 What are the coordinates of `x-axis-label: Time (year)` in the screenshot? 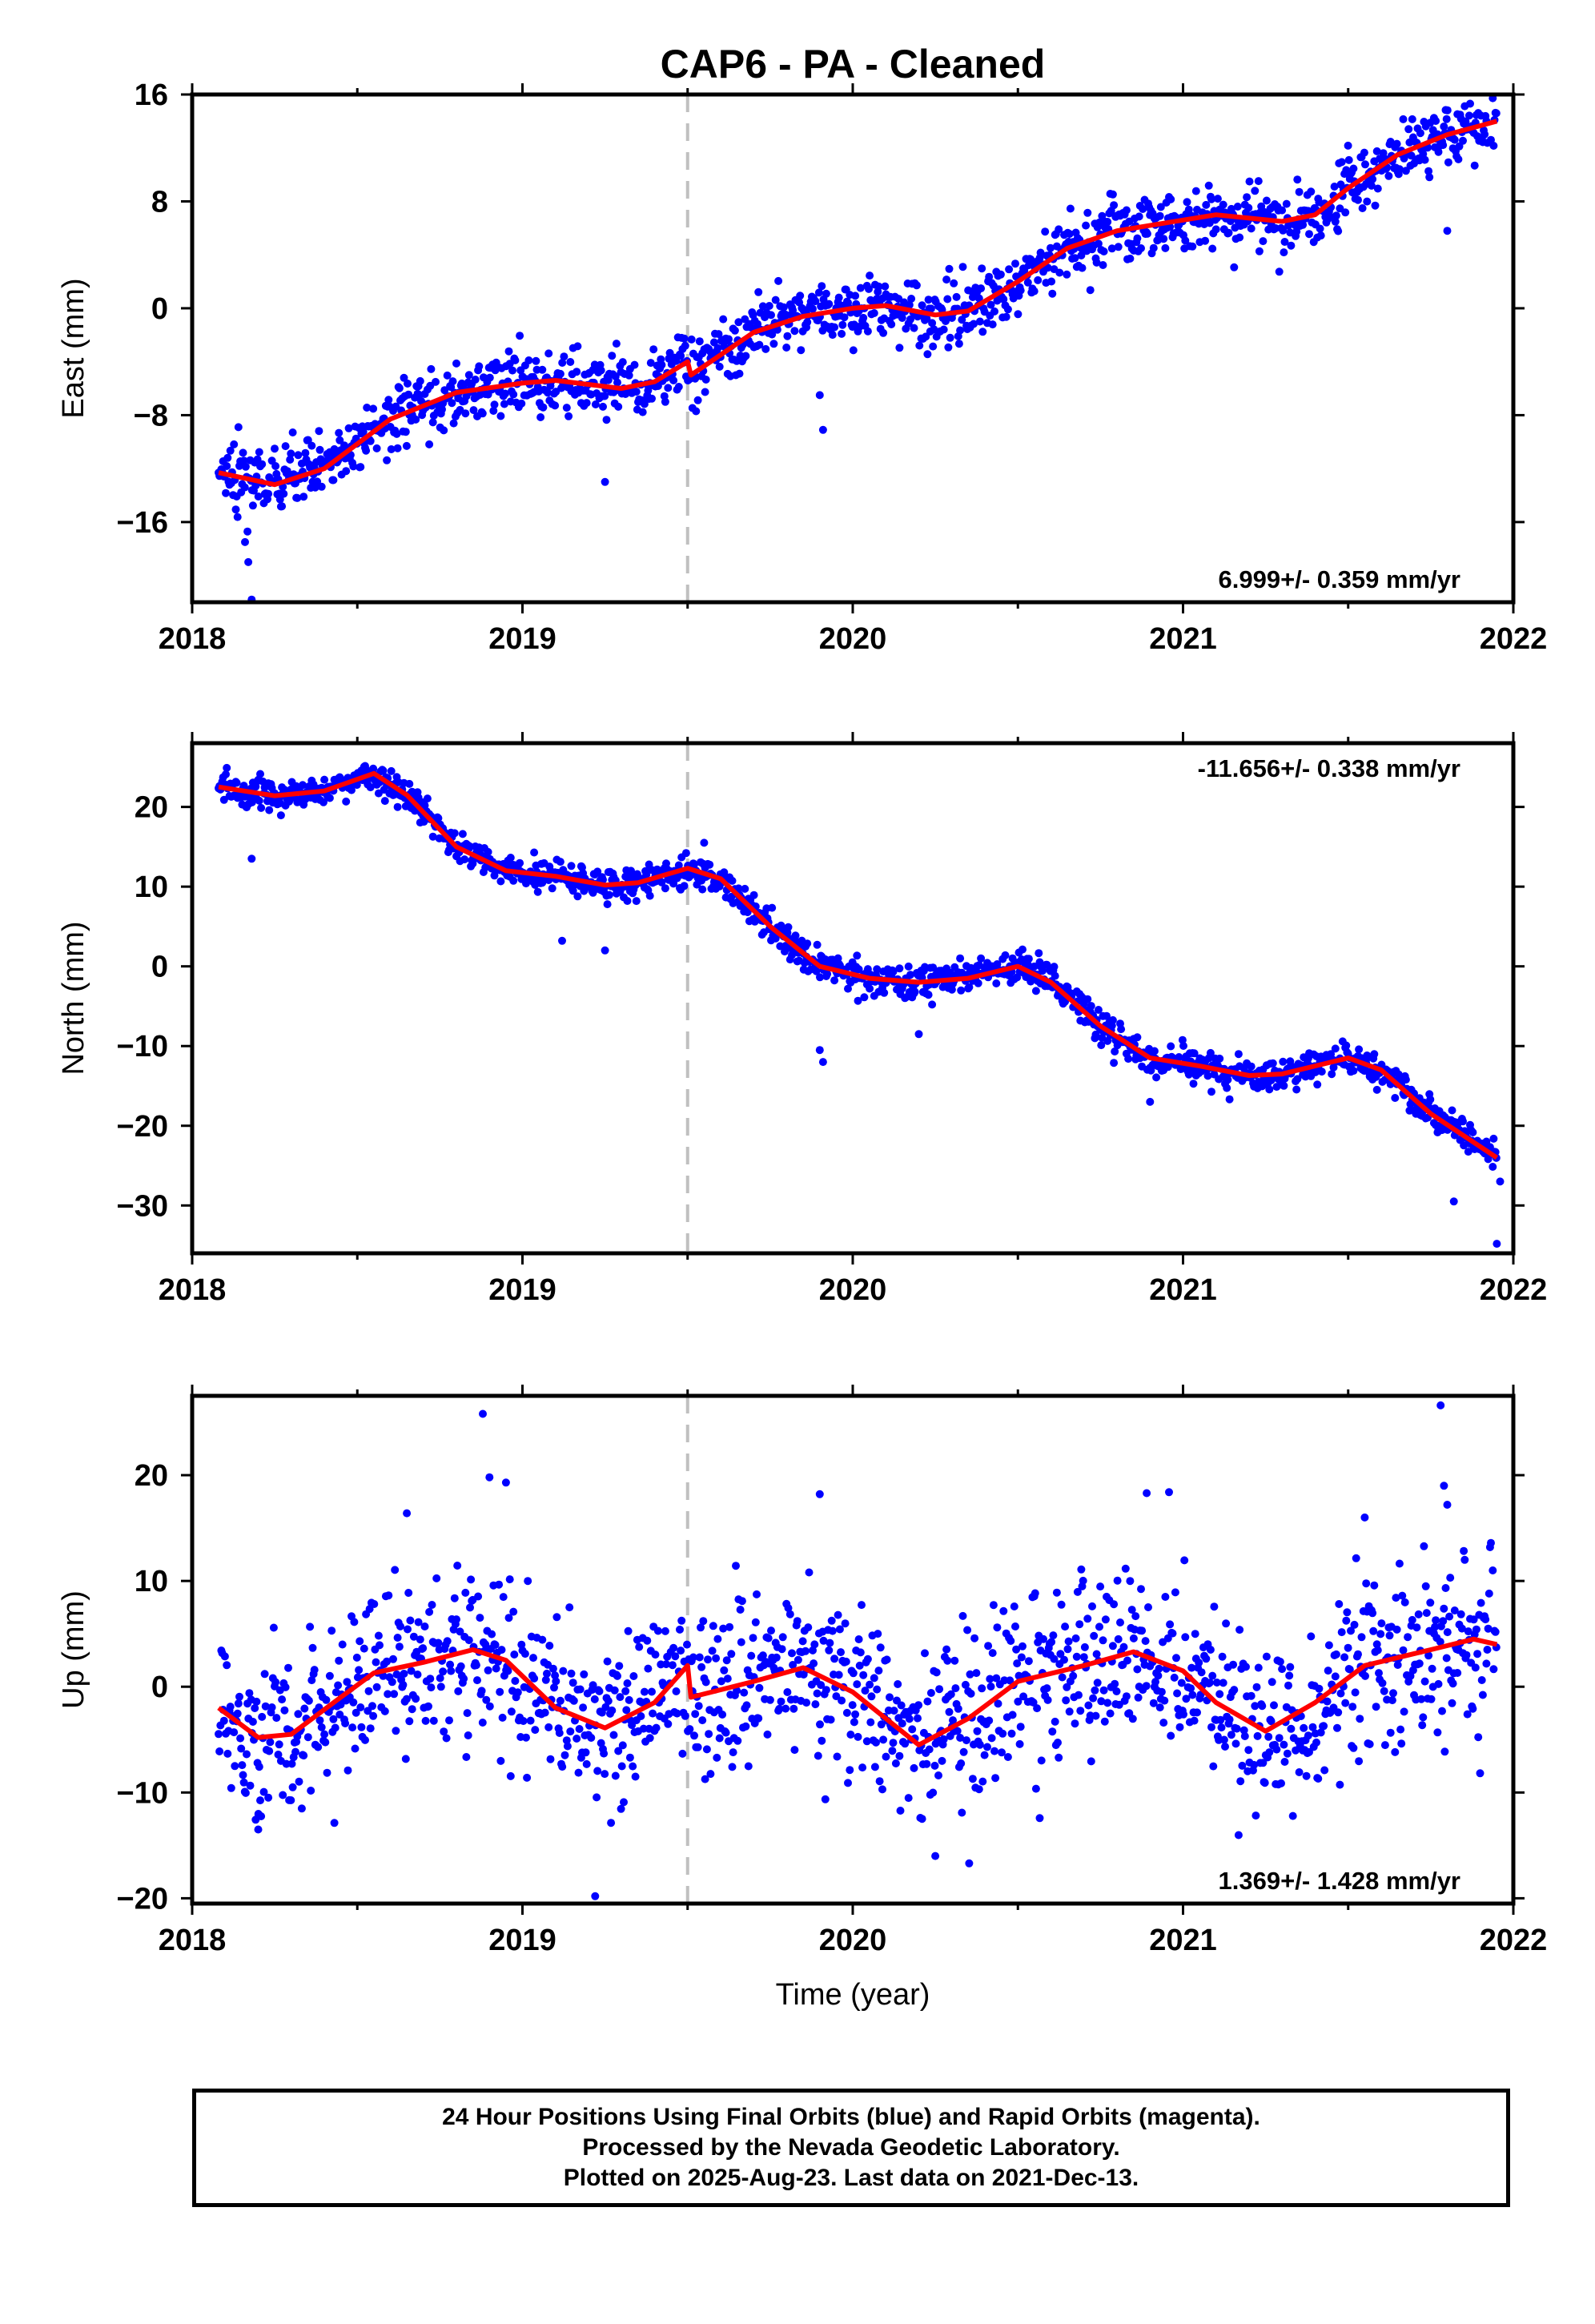 It's located at (853, 1995).